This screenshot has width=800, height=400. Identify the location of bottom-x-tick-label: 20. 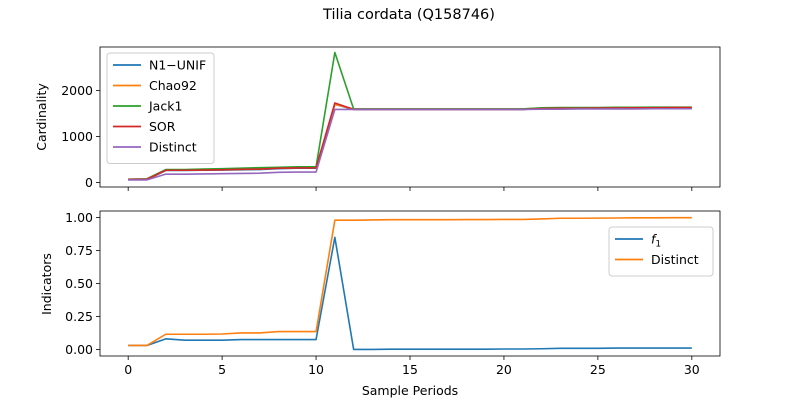
(504, 369).